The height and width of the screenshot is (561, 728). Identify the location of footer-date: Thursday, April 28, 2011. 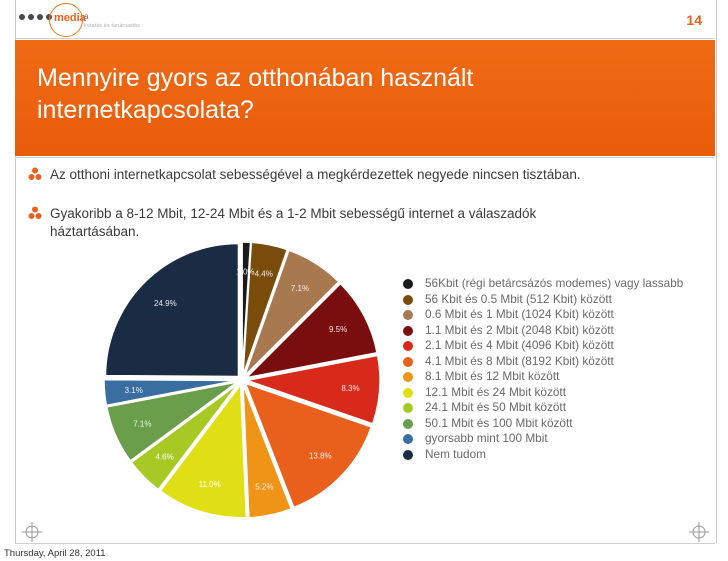
(55, 553).